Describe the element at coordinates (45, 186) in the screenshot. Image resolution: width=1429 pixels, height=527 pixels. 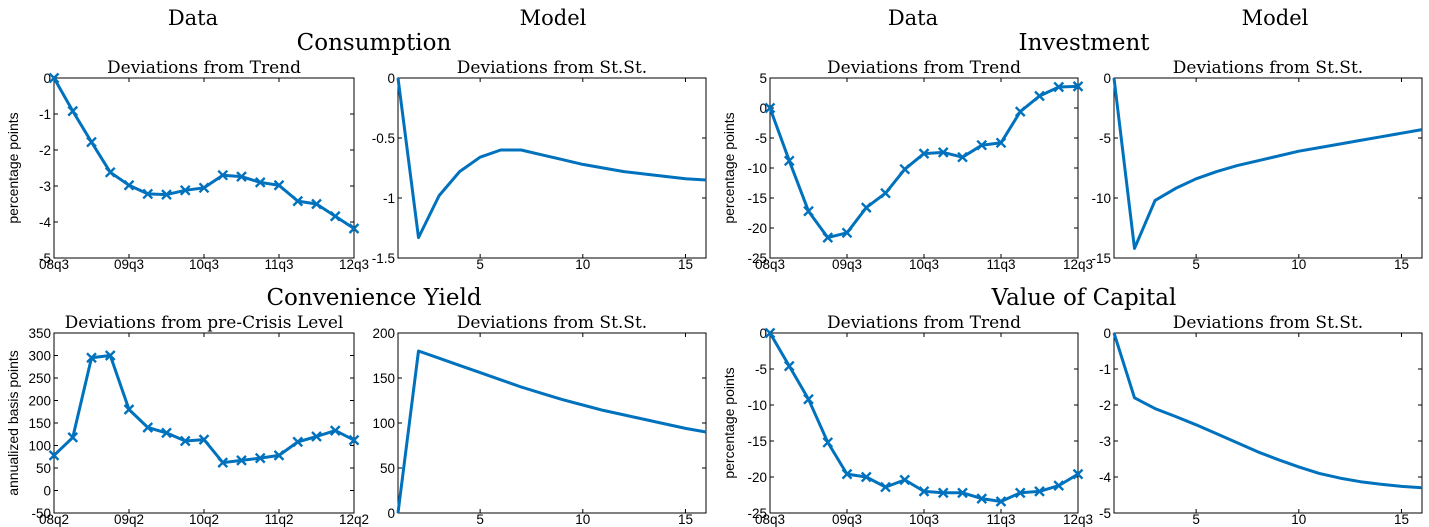
I see `y-tick-label: -3` at that location.